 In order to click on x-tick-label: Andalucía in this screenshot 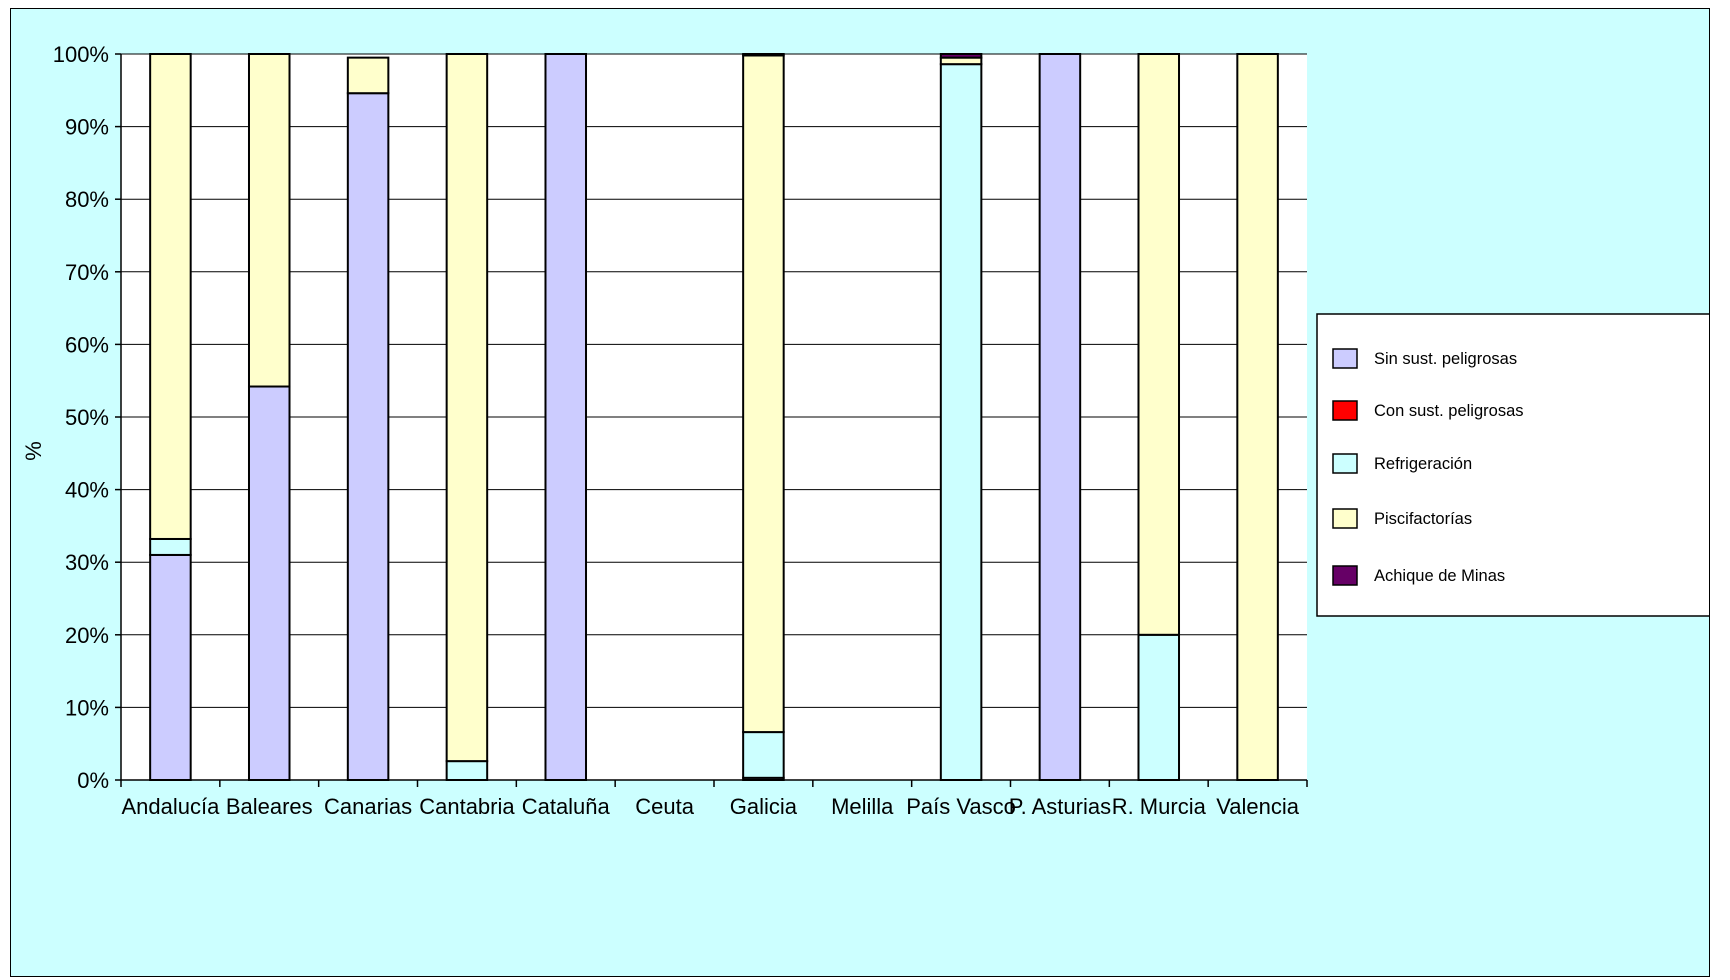, I will do `click(170, 806)`.